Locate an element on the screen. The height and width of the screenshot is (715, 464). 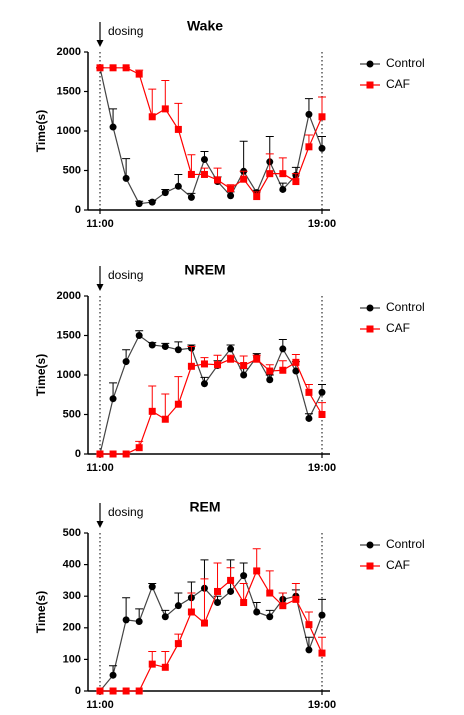
y-tick-label: 300 is located at coordinates (72, 596).